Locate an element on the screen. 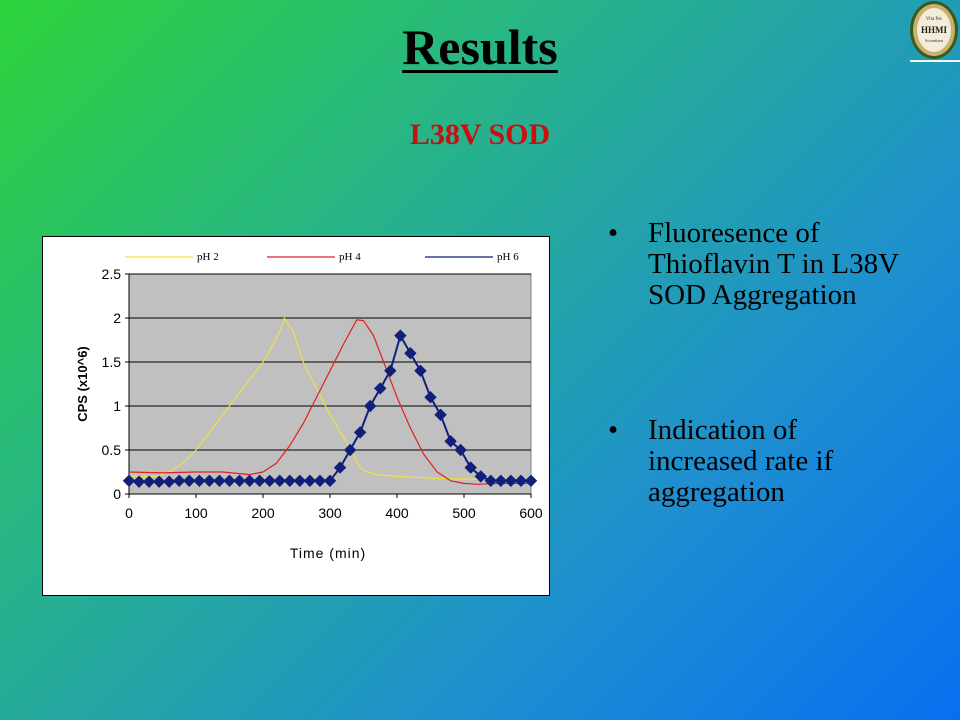 This screenshot has width=960, height=720. x-tick-label: 300 is located at coordinates (330, 513).